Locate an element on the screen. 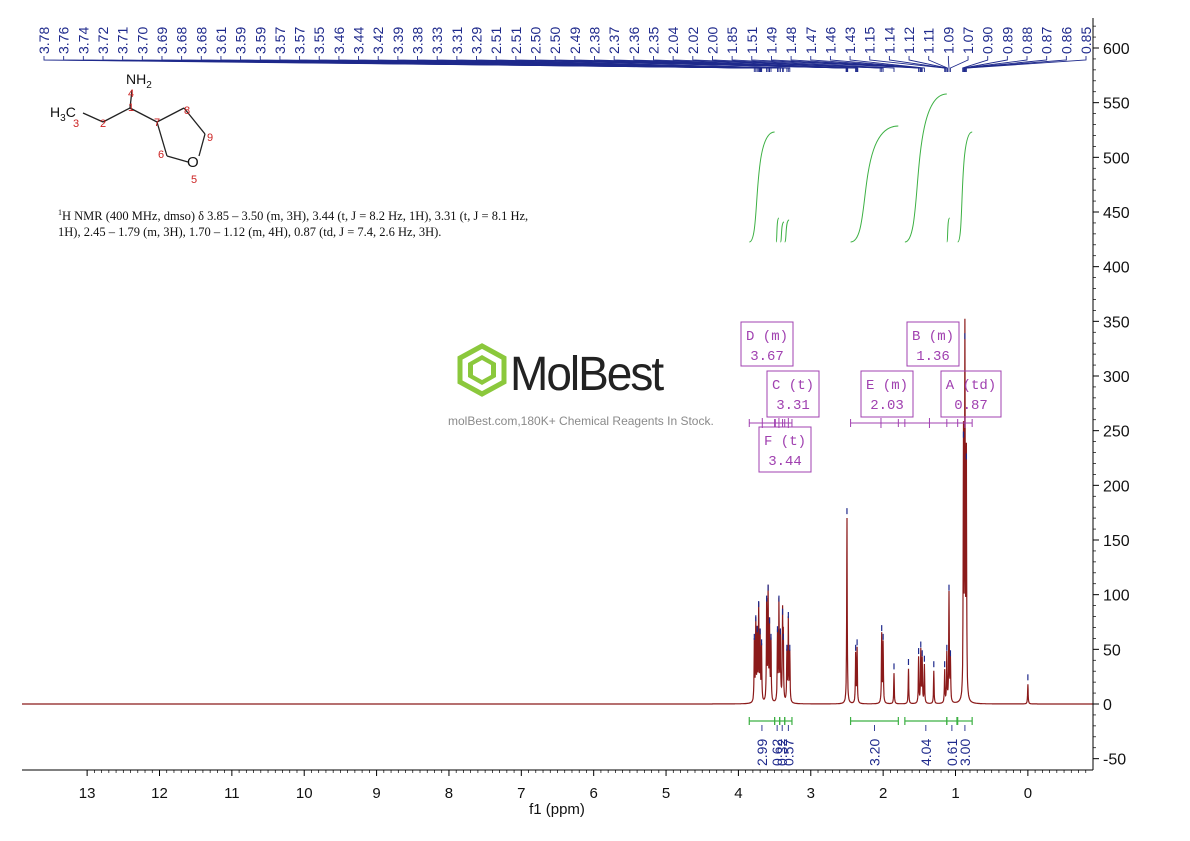  x-tick-label: 9 is located at coordinates (376, 793).